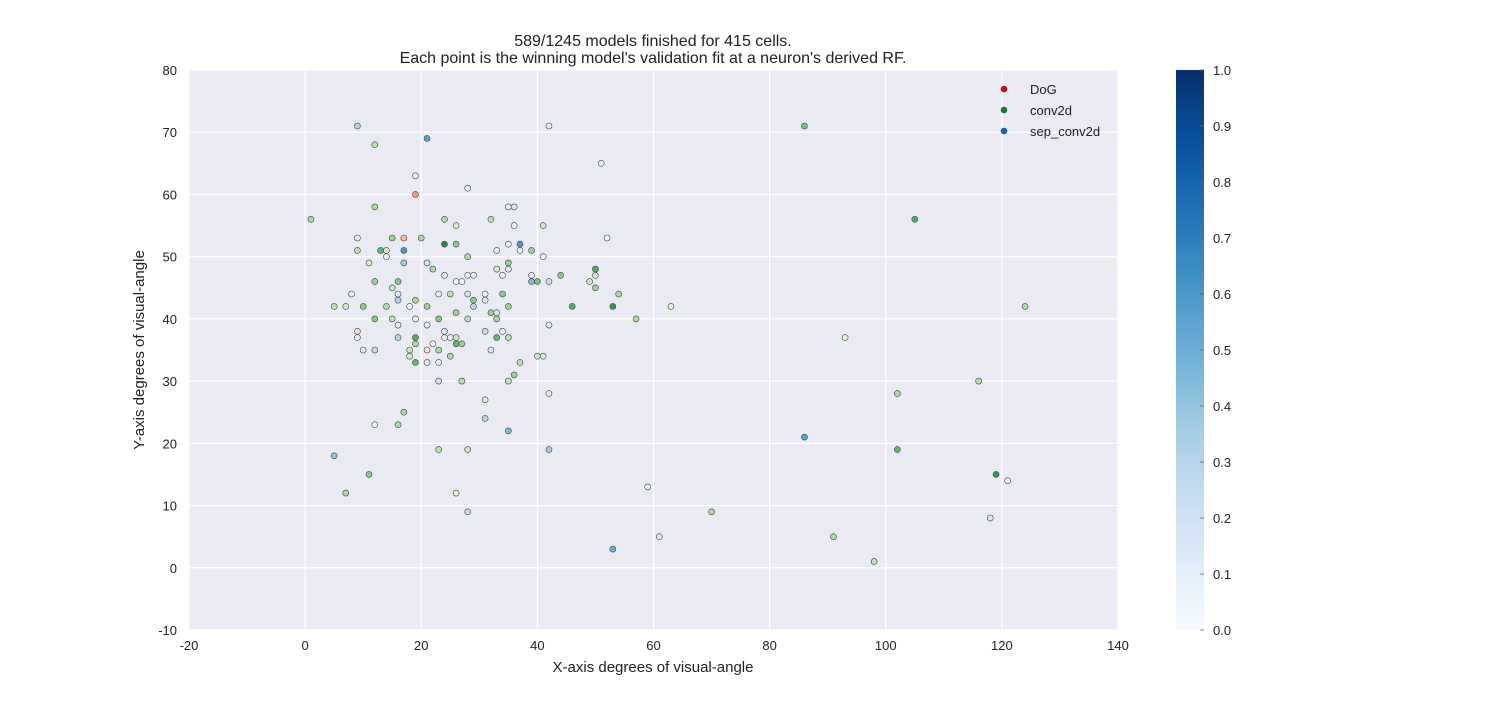 This screenshot has height=705, width=1500. What do you see at coordinates (1222, 462) in the screenshot?
I see `colorbar-tick-label: 0.3` at bounding box center [1222, 462].